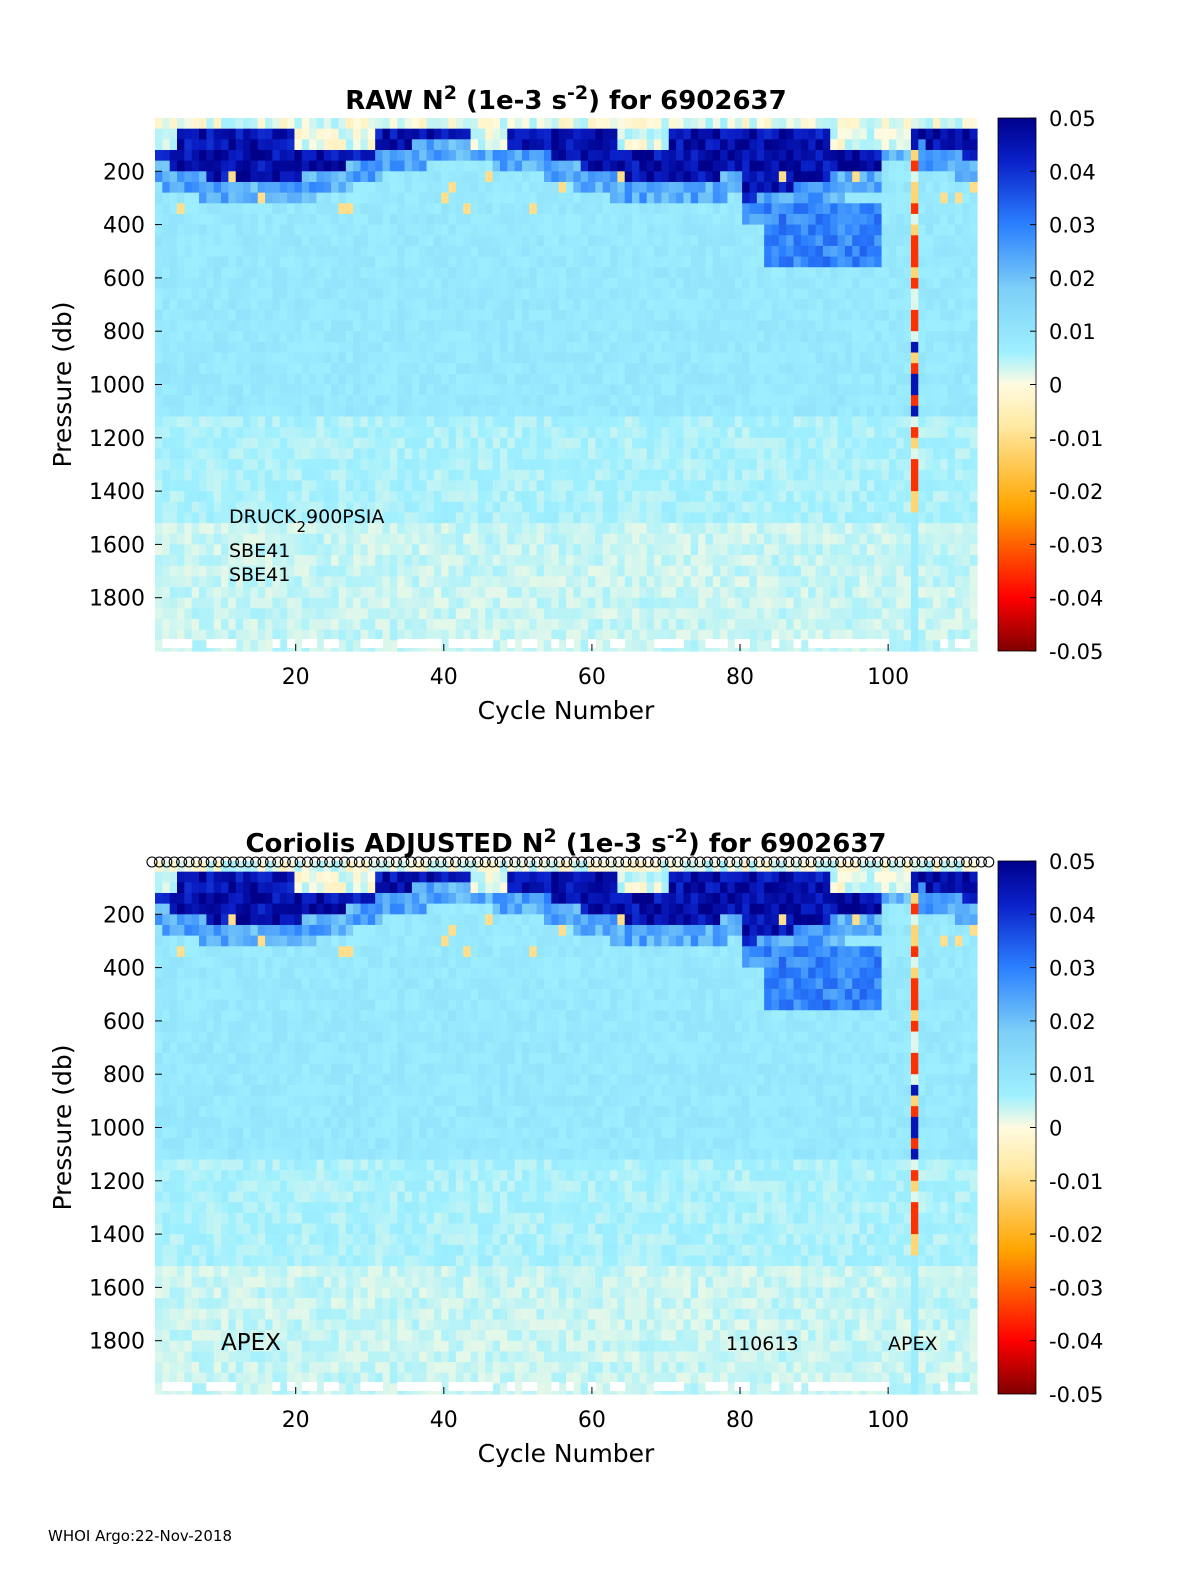  What do you see at coordinates (512, 101) in the screenshot?
I see `title-text: (1e-3 s` at bounding box center [512, 101].